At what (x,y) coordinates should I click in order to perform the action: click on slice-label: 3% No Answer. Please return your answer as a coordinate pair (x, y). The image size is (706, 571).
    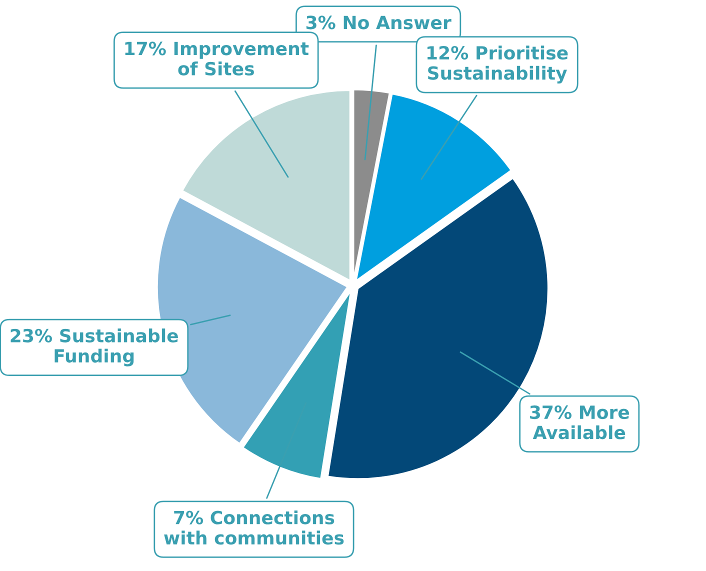
    Looking at the image, I should click on (379, 23).